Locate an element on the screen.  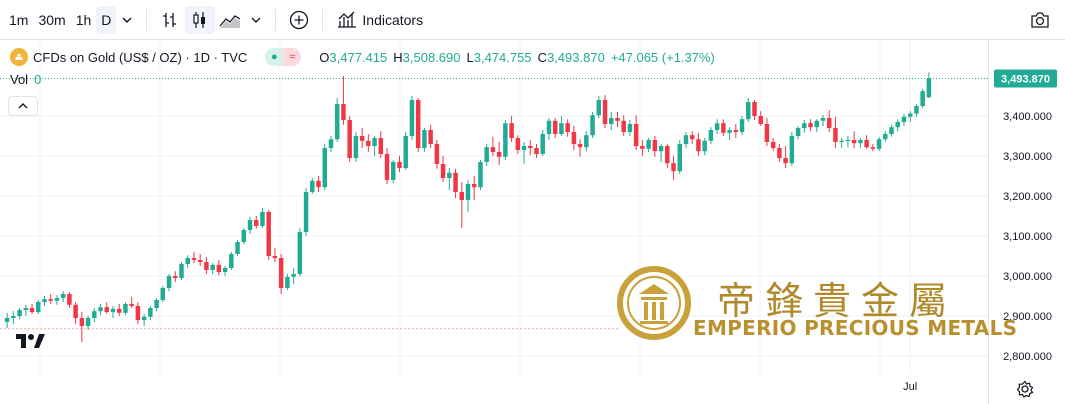
volume-value: 0 is located at coordinates (38, 79).